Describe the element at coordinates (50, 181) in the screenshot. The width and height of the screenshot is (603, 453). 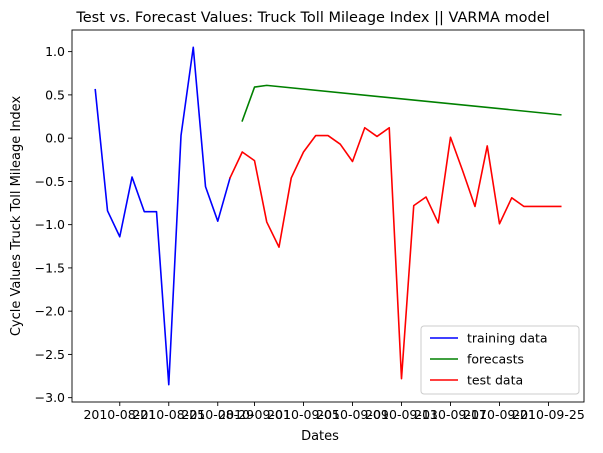
I see `y-tick-label: −0.5` at that location.